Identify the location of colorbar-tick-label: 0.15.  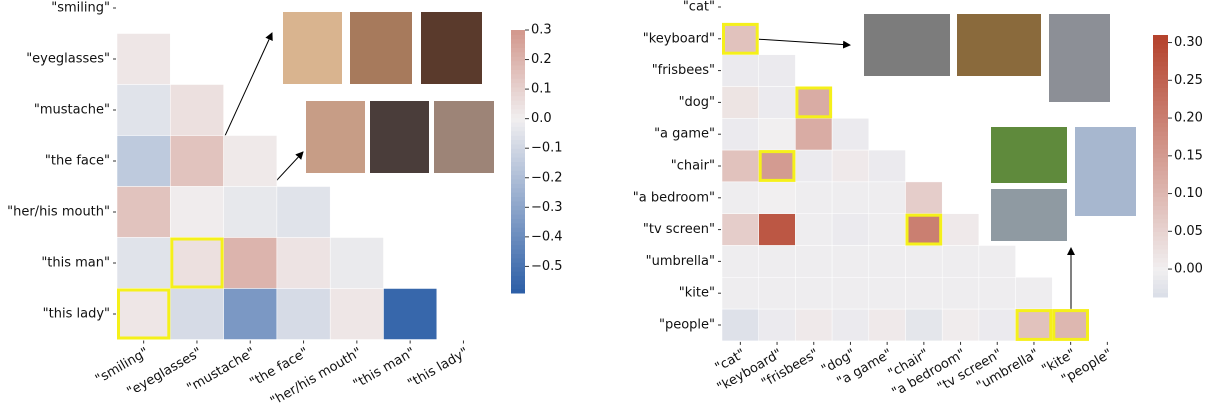
(1188, 155).